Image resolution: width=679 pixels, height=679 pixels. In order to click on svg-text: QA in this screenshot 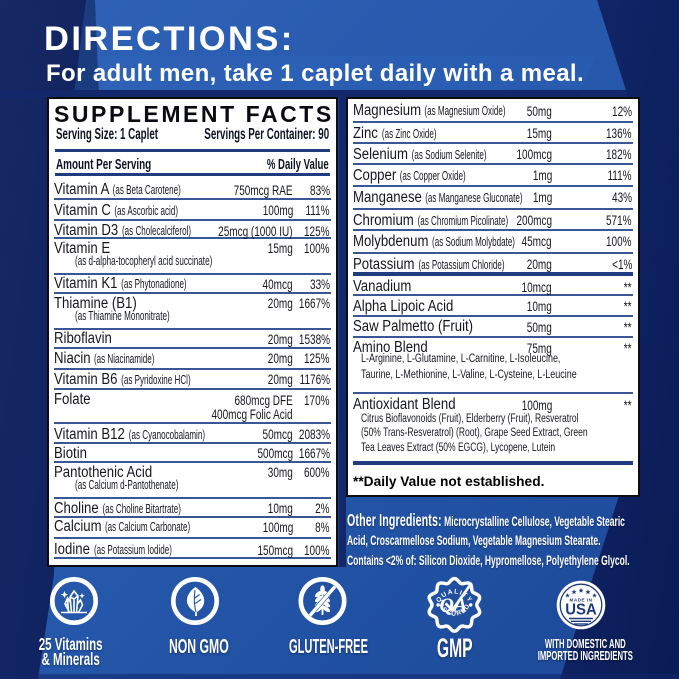, I will do `click(453, 606)`.